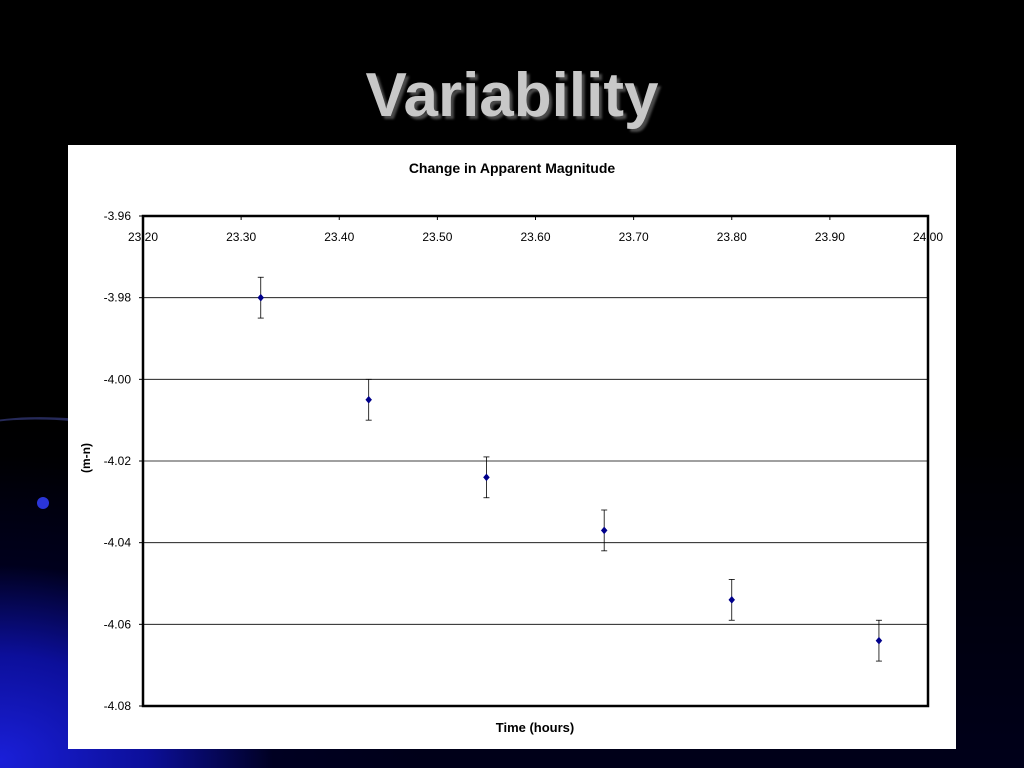  I want to click on y-tick-label: -4.00, so click(118, 379).